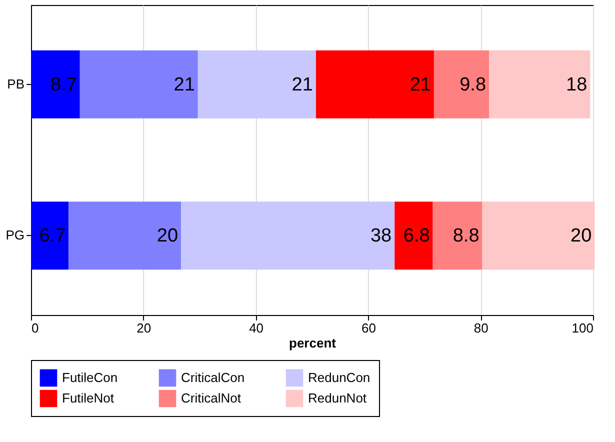  I want to click on x-axis-title: percent, so click(313, 343).